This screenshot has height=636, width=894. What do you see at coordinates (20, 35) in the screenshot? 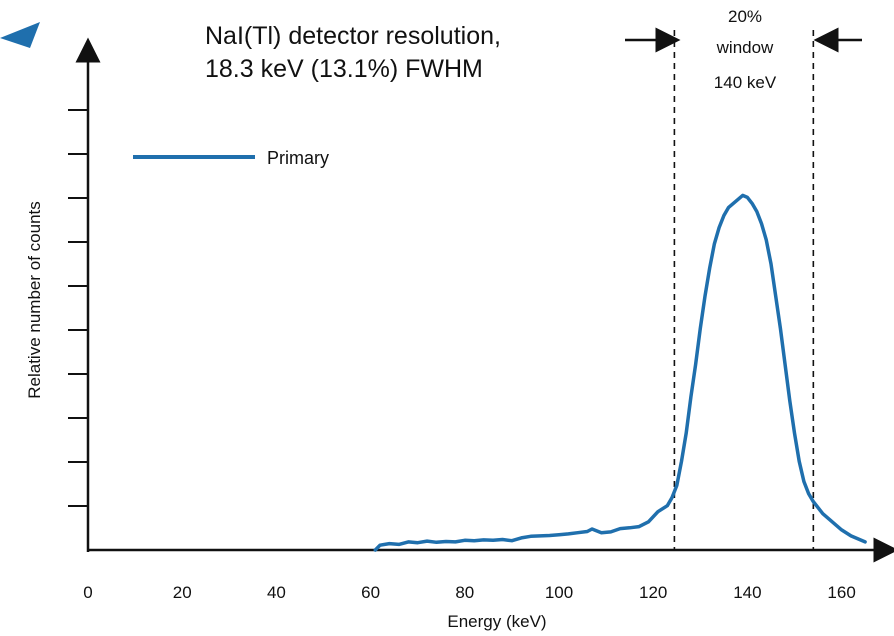
I see `corner-accent` at bounding box center [20, 35].